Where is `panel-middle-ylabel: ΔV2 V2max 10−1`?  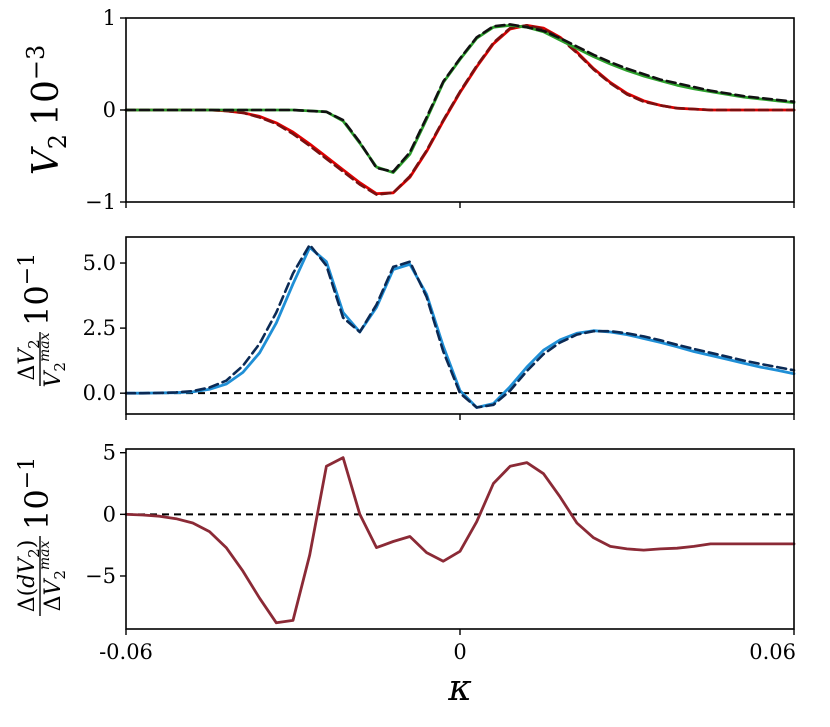 panel-middle-ylabel: ΔV2 V2max 10−1 is located at coordinates (42, 320).